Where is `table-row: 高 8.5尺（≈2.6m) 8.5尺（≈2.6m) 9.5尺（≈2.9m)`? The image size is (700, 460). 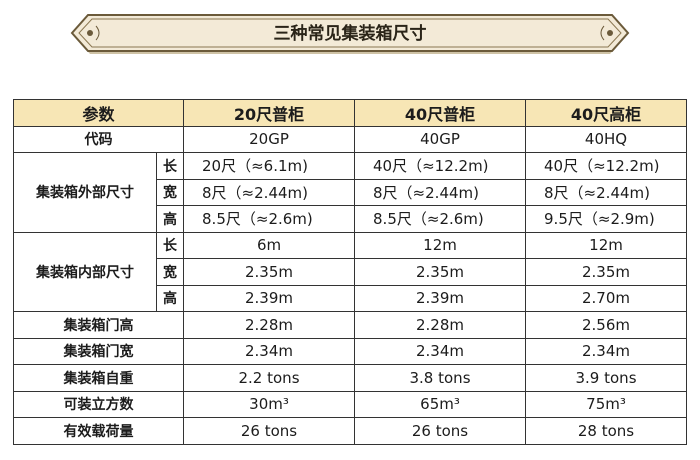 table-row: 高 8.5尺（≈2.6m) 8.5尺（≈2.6m) 9.5尺（≈2.9m) is located at coordinates (351, 219).